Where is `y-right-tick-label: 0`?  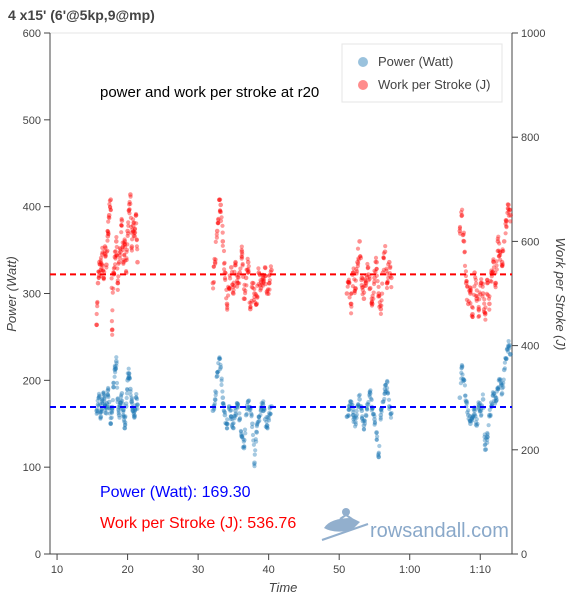
y-right-tick-label: 0 is located at coordinates (524, 555).